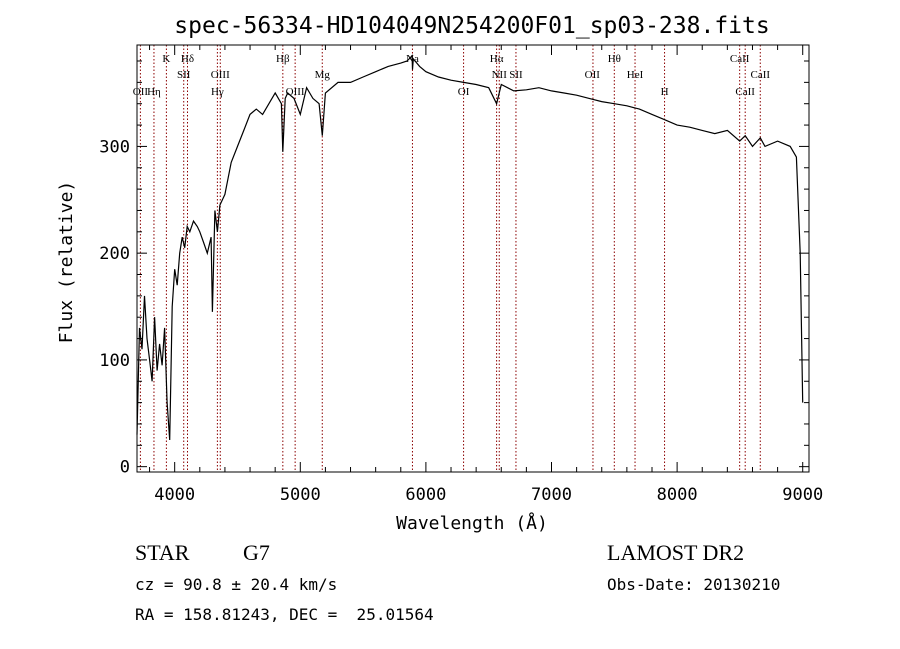  I want to click on line-marker-label-1: Hη, so click(154, 92).